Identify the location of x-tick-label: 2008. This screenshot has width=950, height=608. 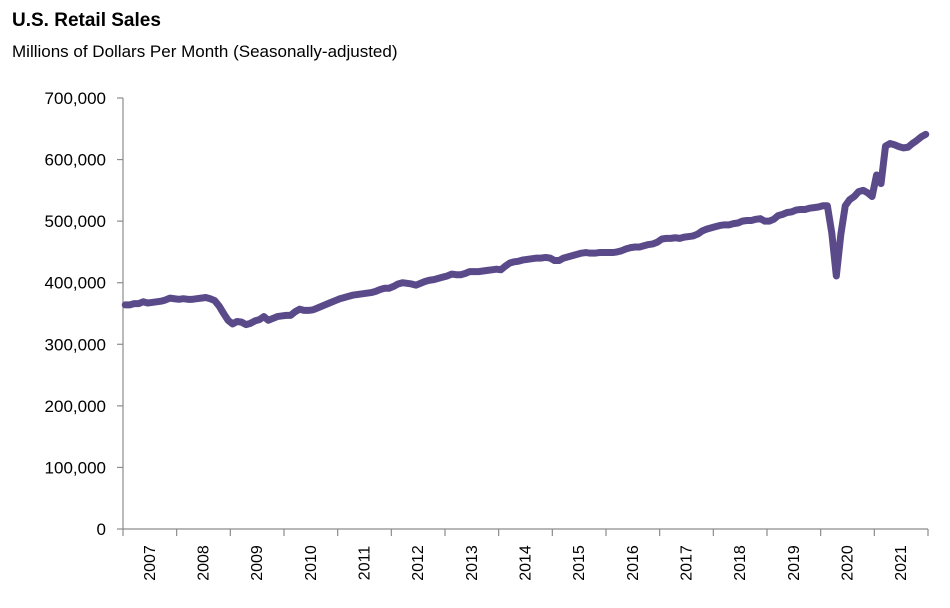
(204, 563).